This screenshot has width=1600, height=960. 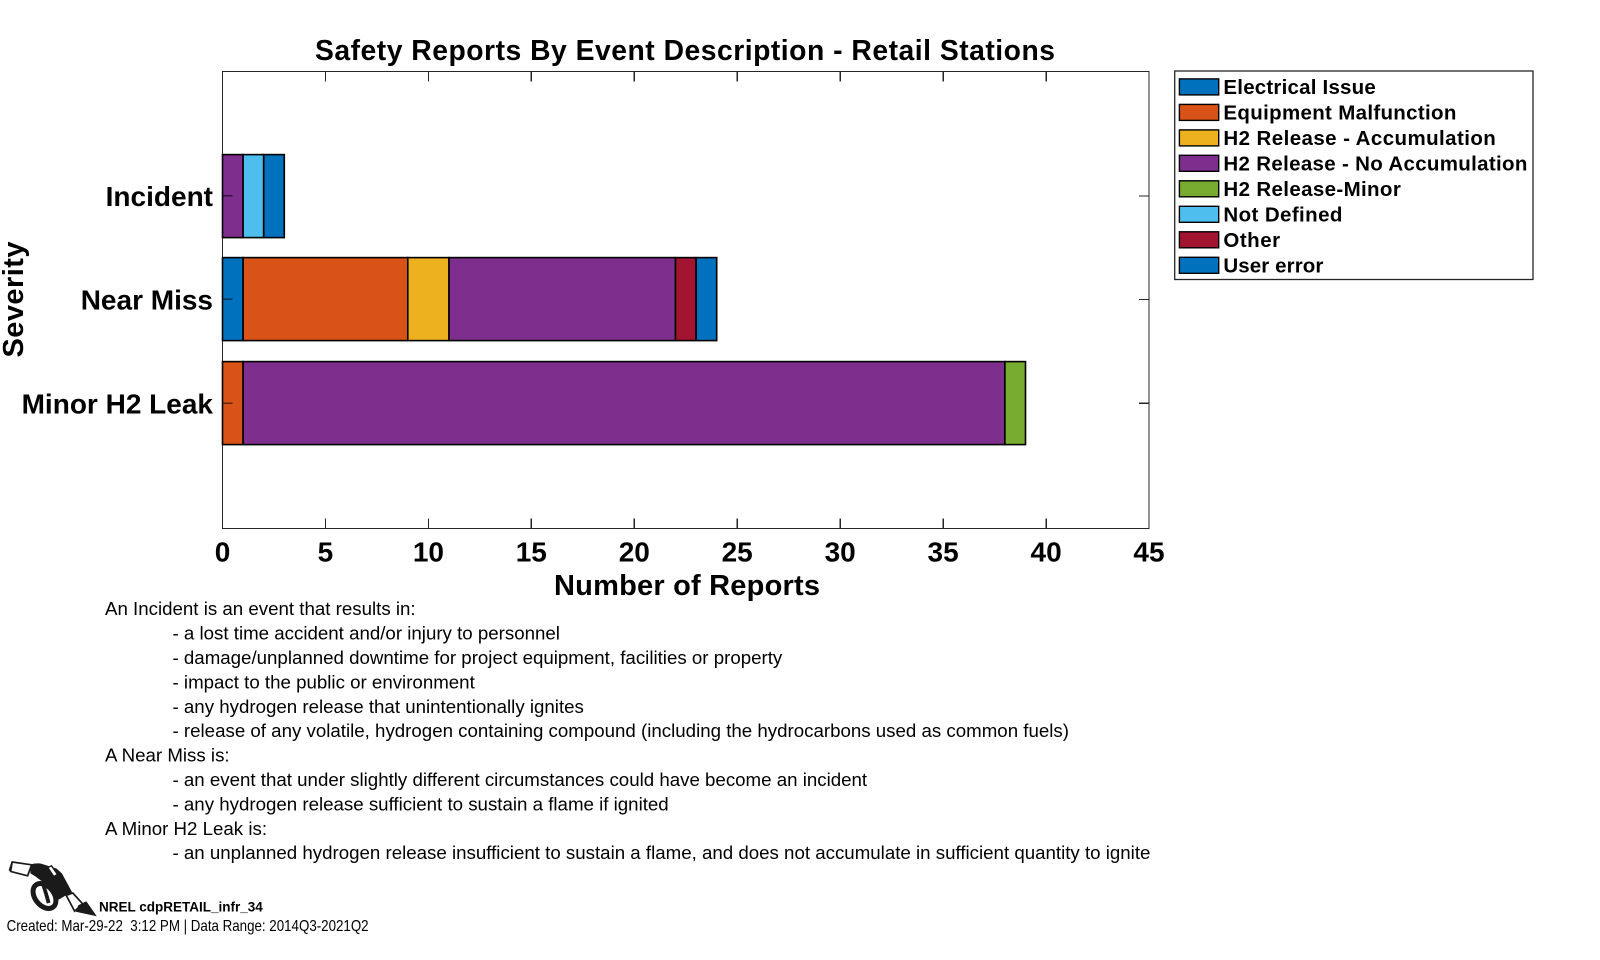 What do you see at coordinates (186, 828) in the screenshot?
I see `svg-text: A Minor H2 Leak is:` at bounding box center [186, 828].